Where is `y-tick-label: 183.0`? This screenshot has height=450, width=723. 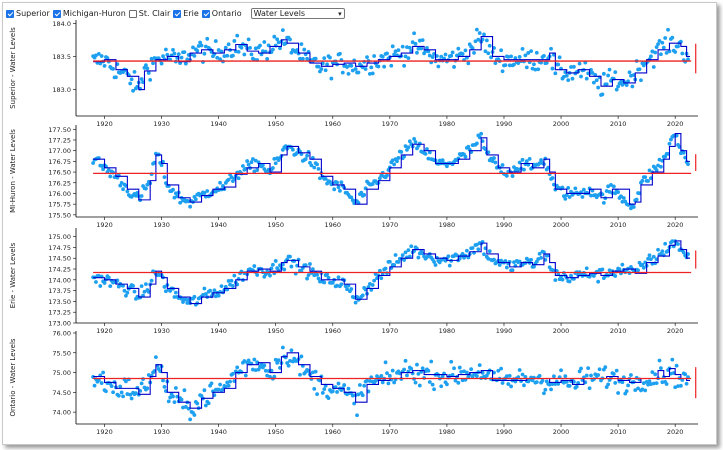 y-tick-label: 183.0 is located at coordinates (61, 90).